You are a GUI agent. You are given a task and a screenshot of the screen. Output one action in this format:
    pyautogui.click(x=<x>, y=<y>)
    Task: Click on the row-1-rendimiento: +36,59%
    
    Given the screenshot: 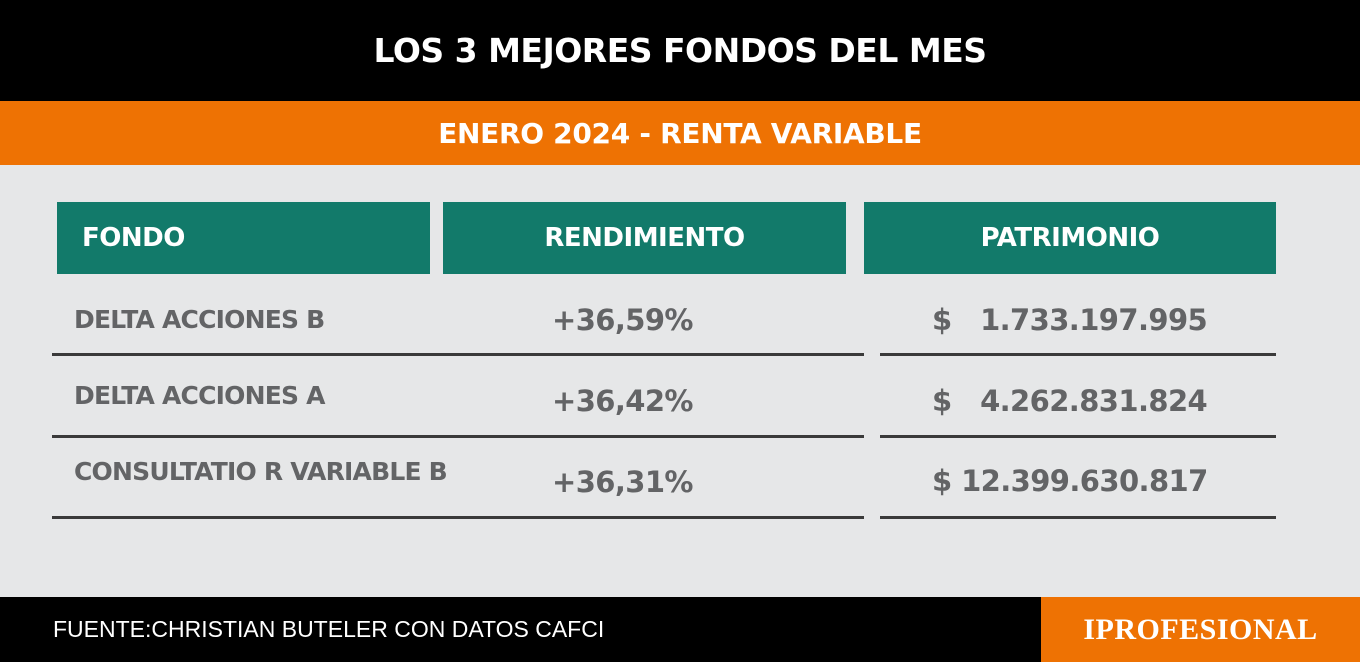 What is the action you would take?
    pyautogui.click(x=622, y=320)
    